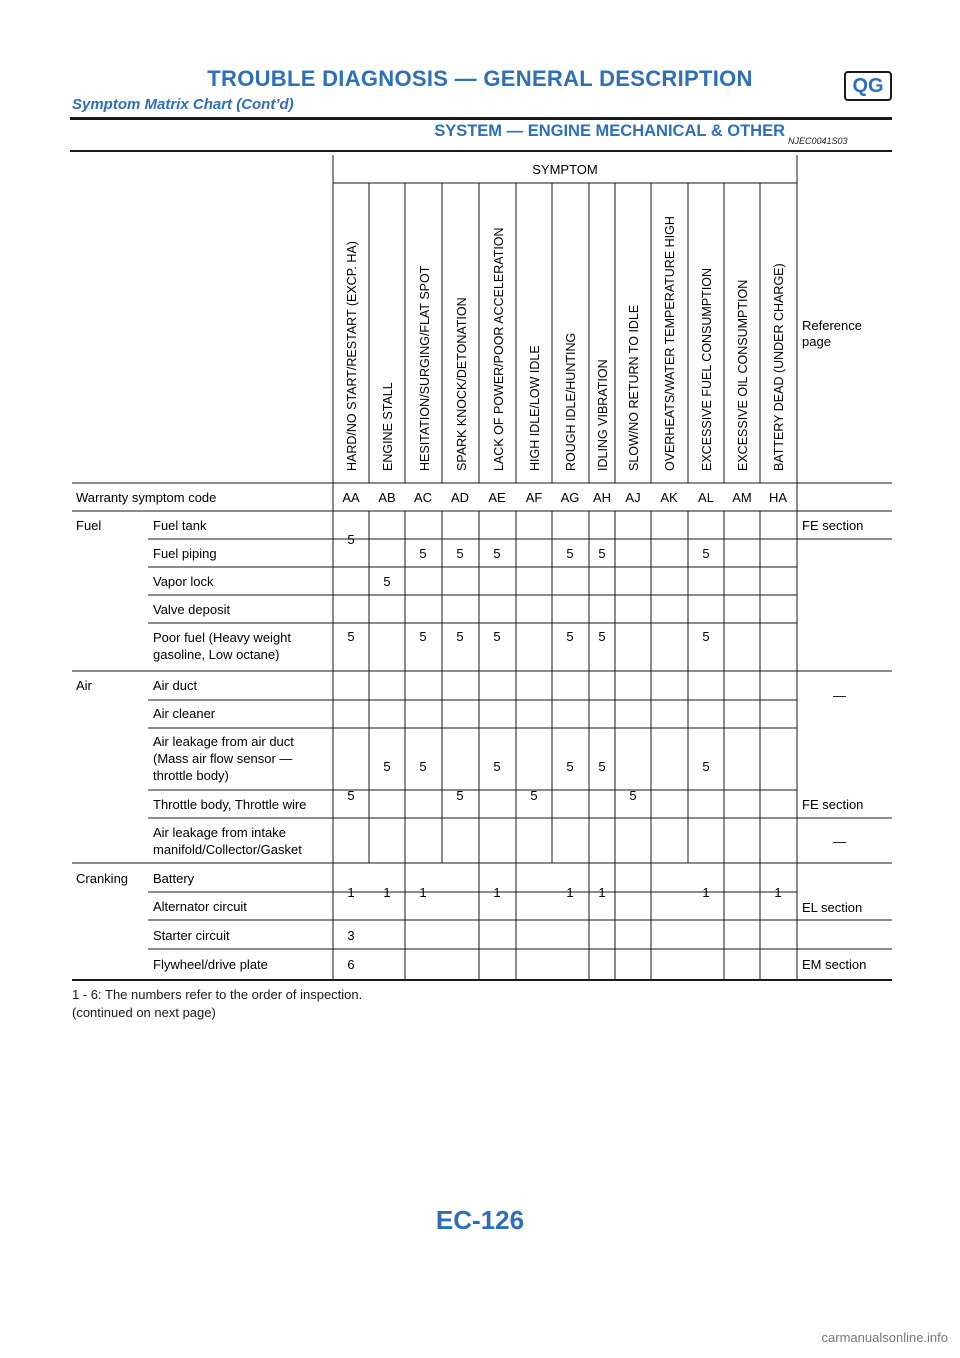  What do you see at coordinates (462, 384) in the screenshot?
I see `symptom-label: SPARK KNOCK/DETONATION` at bounding box center [462, 384].